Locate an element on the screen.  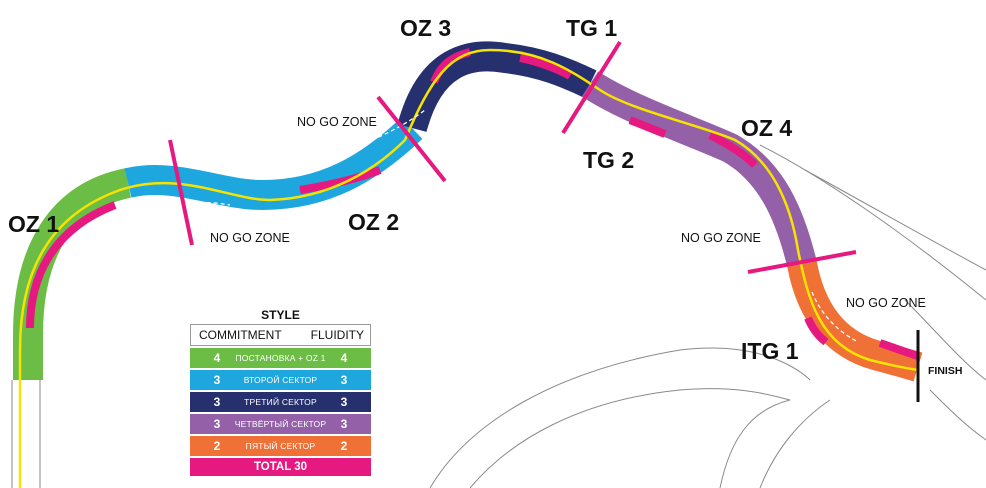
style-row-sector-2: 3 ВТОРОЙ СЕКТОР 3 is located at coordinates (280, 380).